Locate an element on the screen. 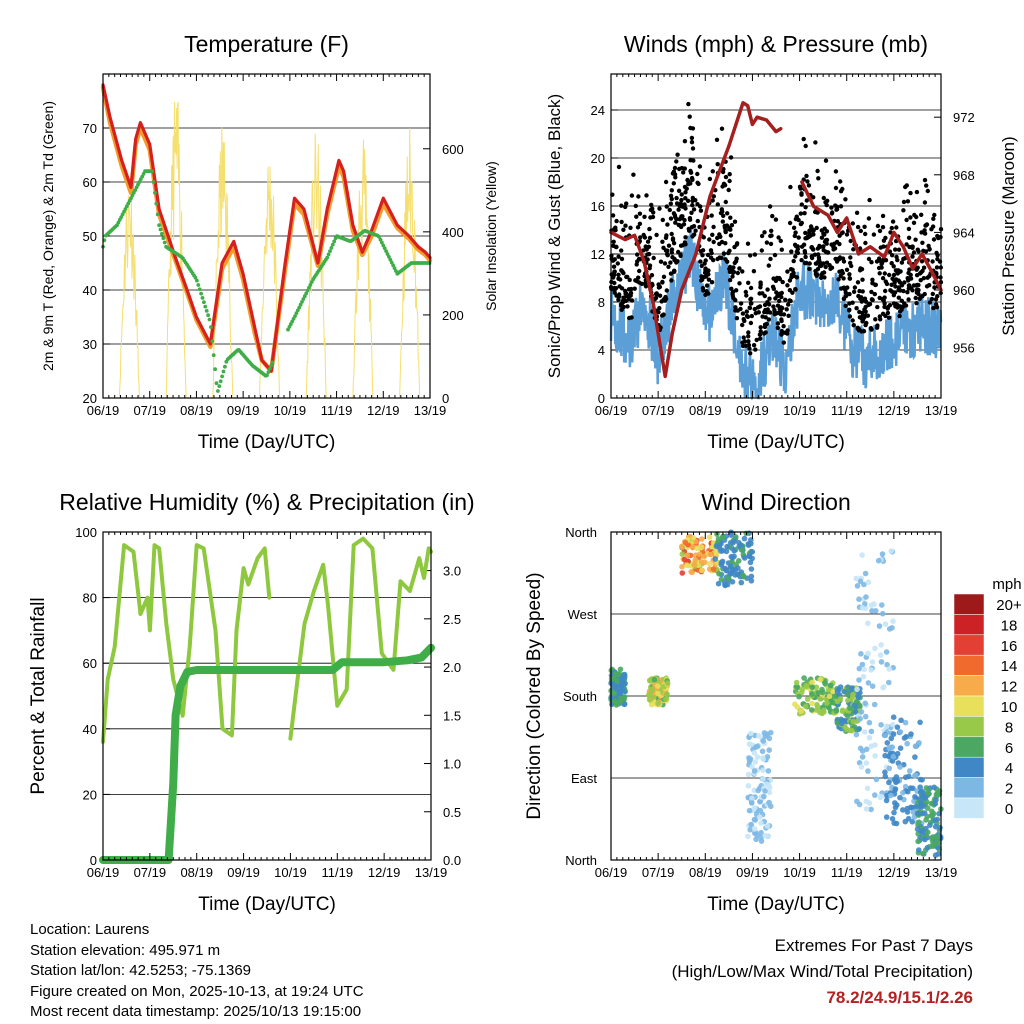 The image size is (1024, 1024). direction-ylabel: Direction (Colored By Speed) is located at coordinates (534, 695).